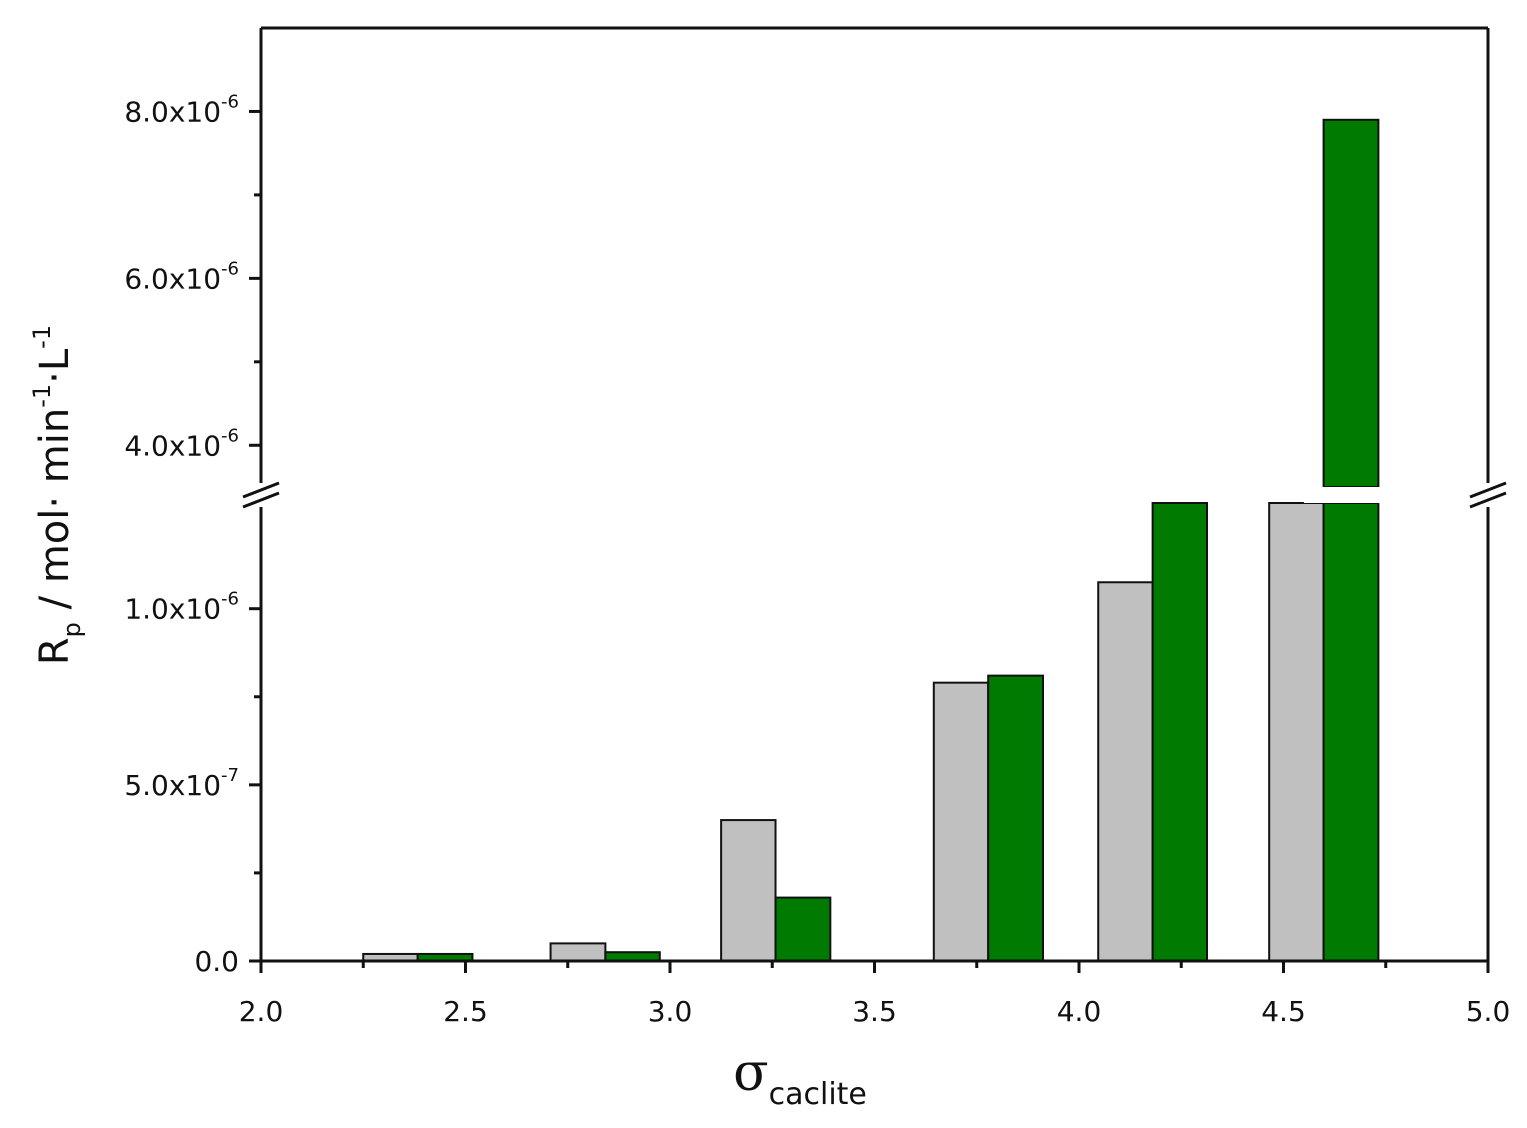  I want to click on x-tick-label-4: 4.0, so click(1079, 1011).